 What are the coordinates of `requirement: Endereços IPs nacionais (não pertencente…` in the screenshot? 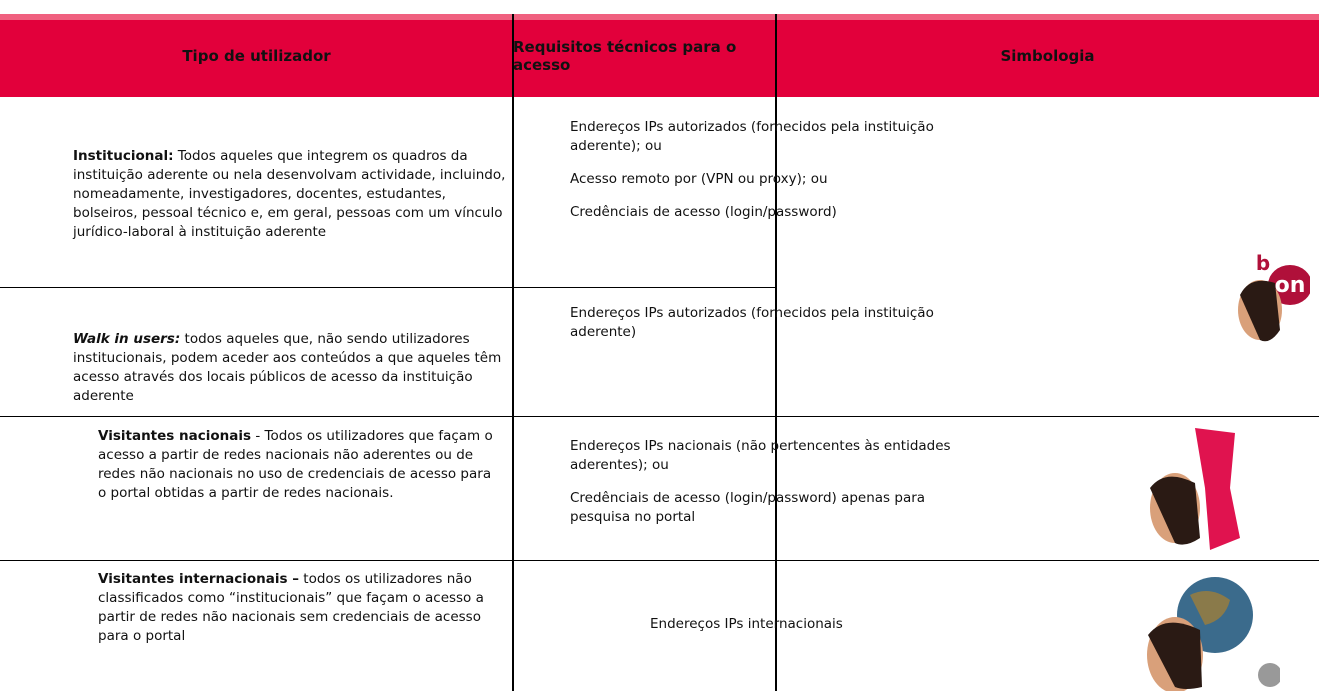 It's located at (760, 455).